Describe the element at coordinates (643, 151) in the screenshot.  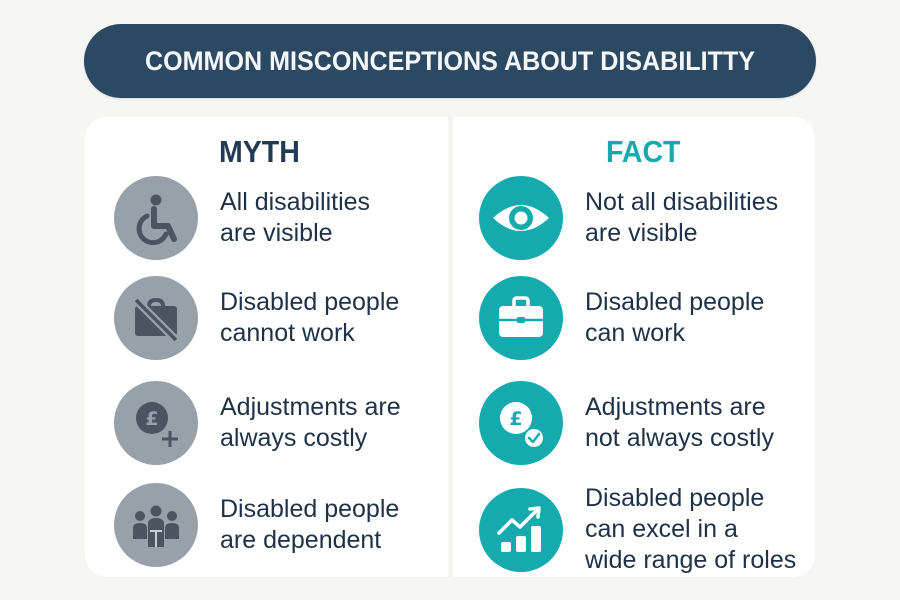
I see `fact-heading: FACT` at that location.